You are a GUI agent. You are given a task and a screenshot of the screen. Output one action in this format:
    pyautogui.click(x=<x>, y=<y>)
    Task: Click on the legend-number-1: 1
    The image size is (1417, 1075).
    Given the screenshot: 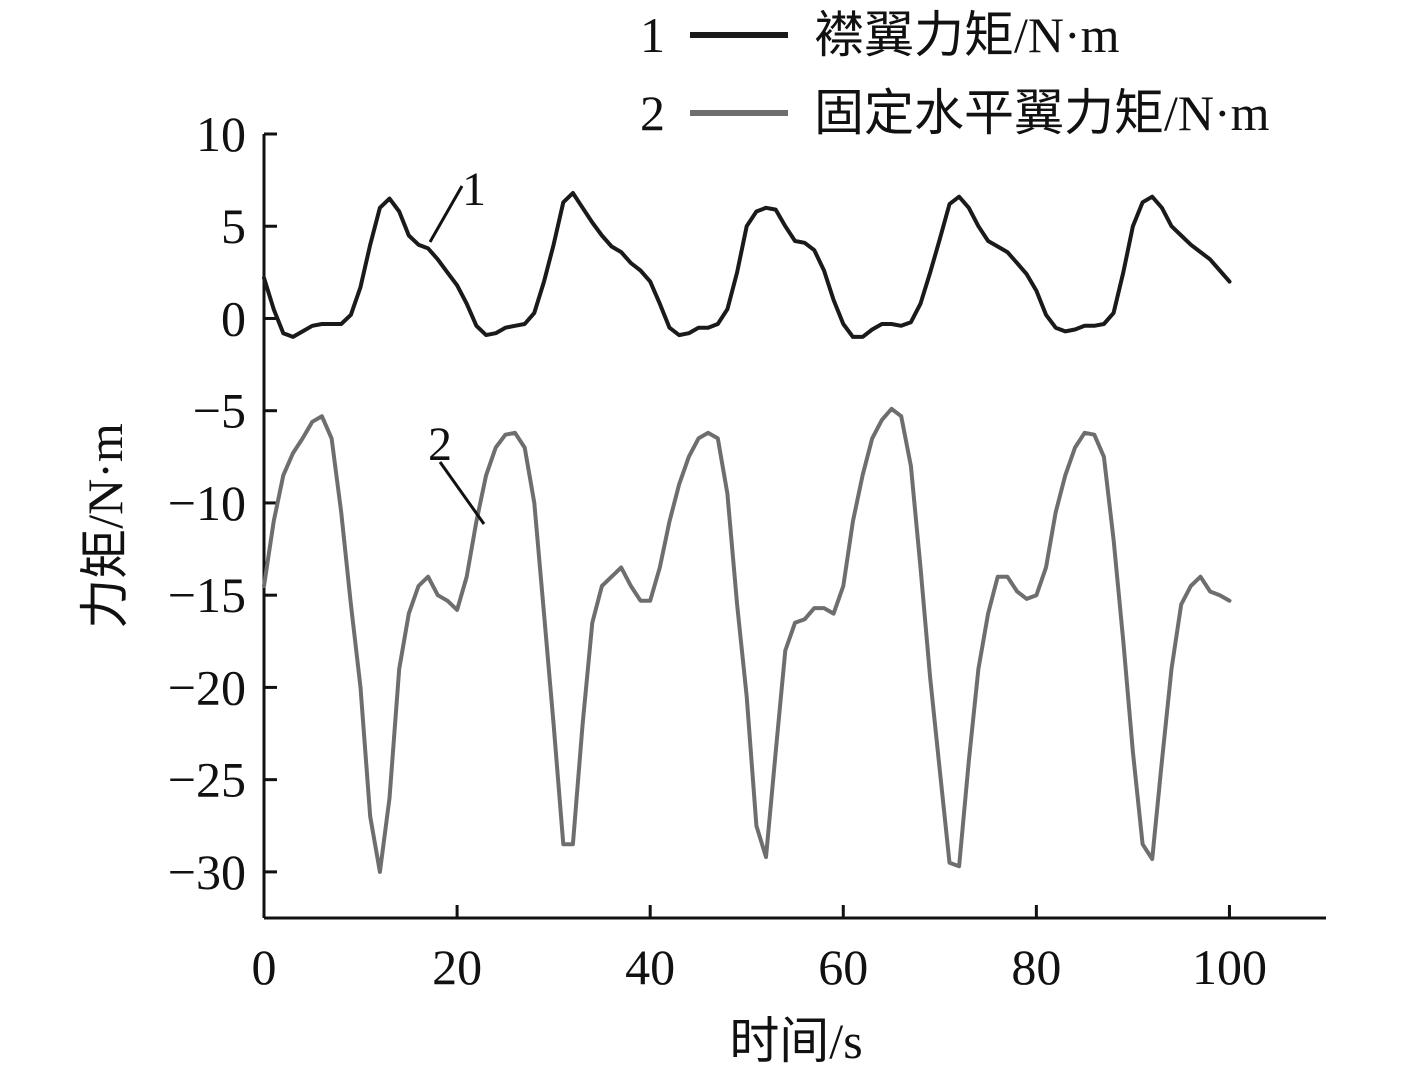 What is the action you would take?
    pyautogui.click(x=652, y=35)
    